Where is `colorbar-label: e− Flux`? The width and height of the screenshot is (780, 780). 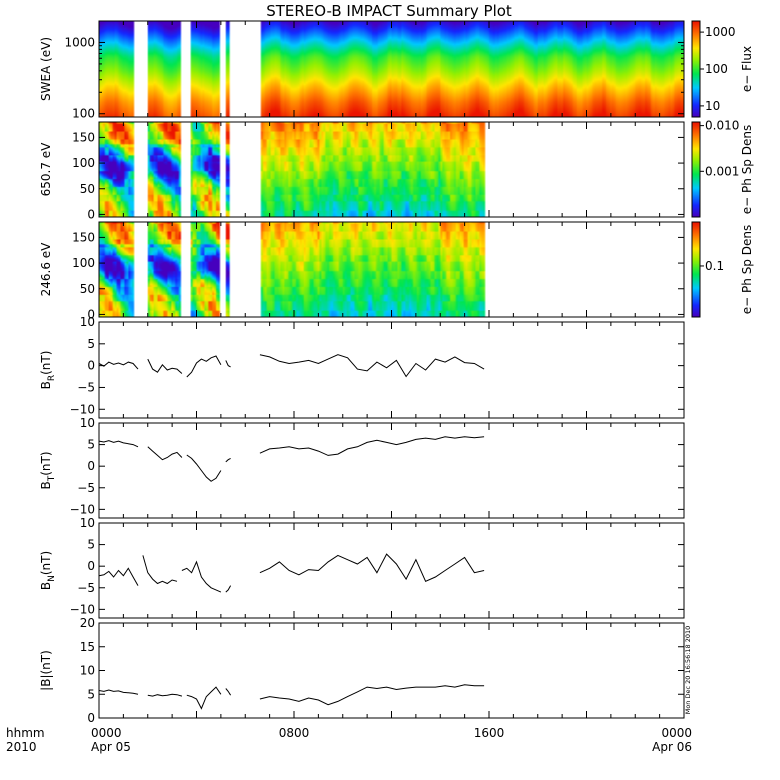 colorbar-label: e− Flux is located at coordinates (747, 69).